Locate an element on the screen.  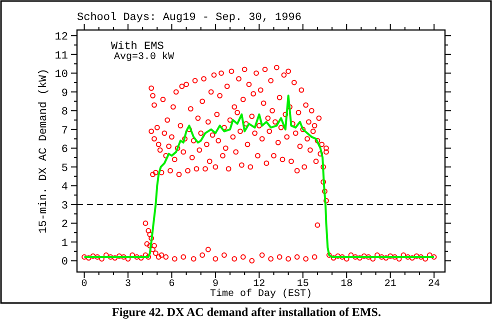
y-tick-label: 0 is located at coordinates (64, 262).